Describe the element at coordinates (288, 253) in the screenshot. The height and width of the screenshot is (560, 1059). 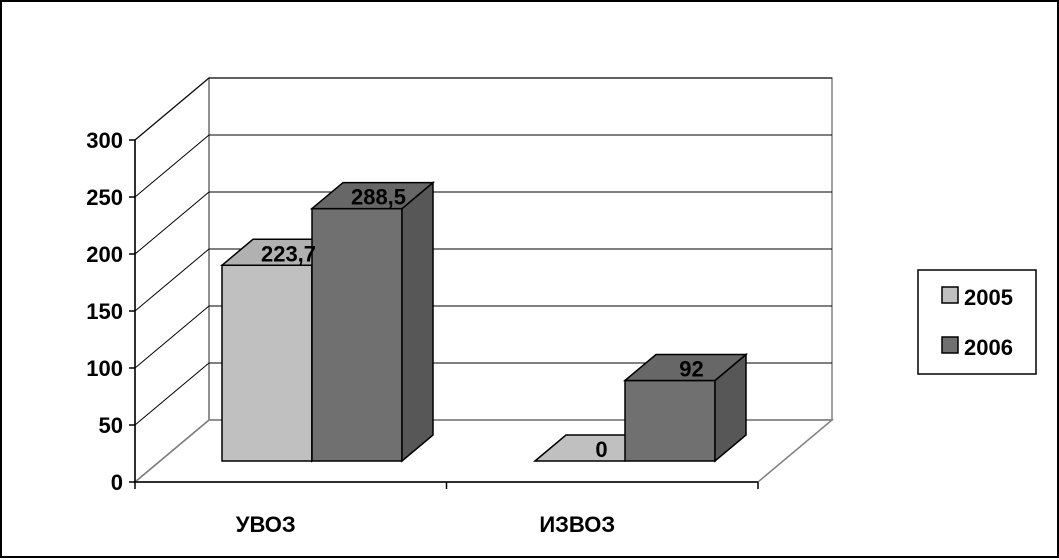
I see `data-label: 223,7` at that location.